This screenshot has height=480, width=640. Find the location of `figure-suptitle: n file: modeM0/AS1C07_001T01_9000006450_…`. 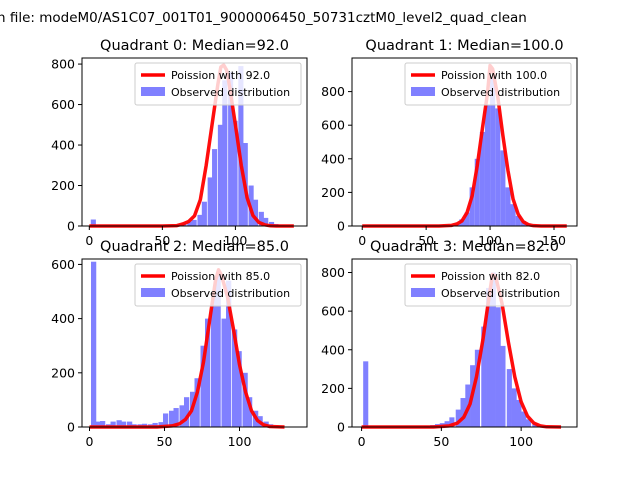

figure-suptitle: n file: modeM0/AS1C07_001T01_9000006450_… is located at coordinates (263, 18).